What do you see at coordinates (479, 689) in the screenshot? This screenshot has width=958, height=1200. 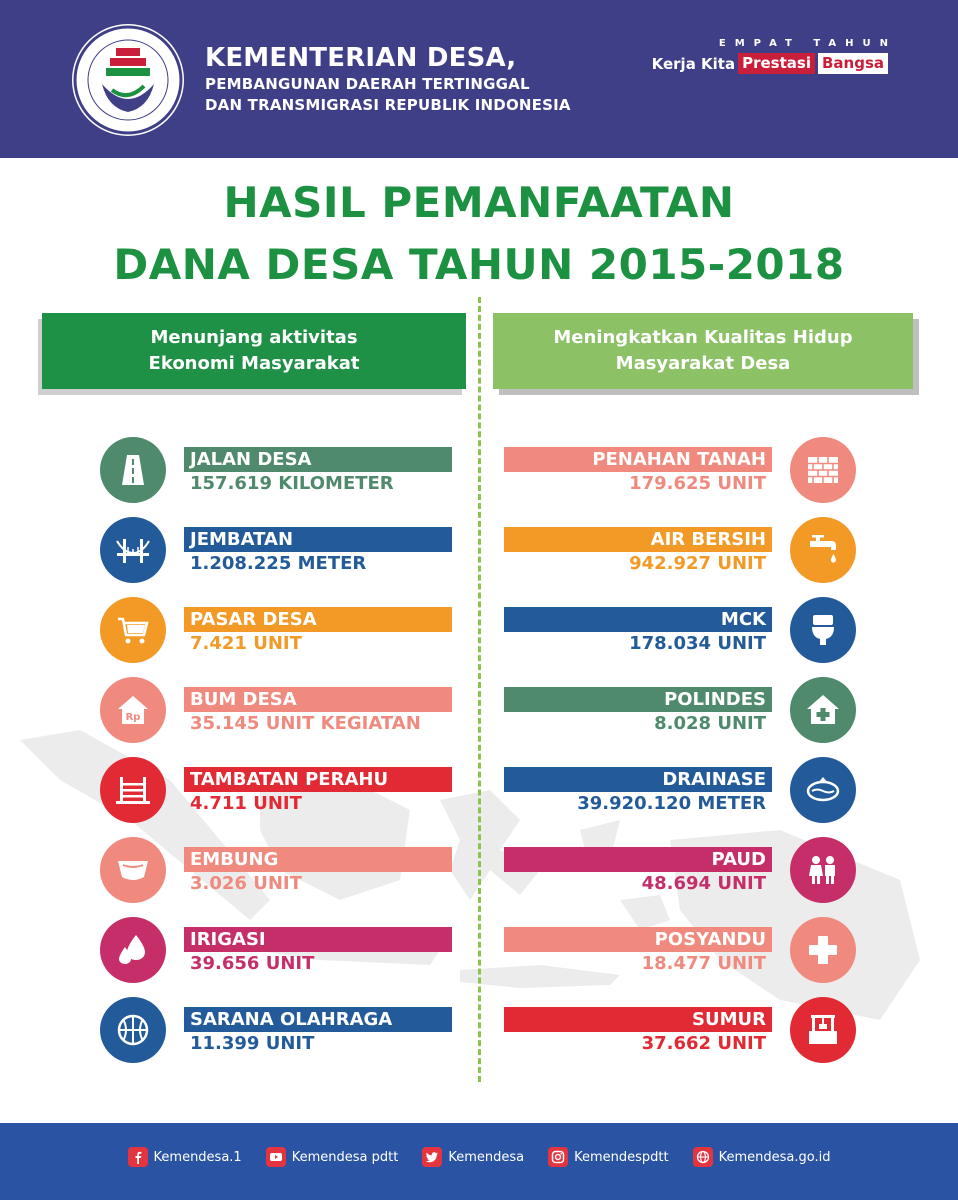 I see `center-divider` at bounding box center [479, 689].